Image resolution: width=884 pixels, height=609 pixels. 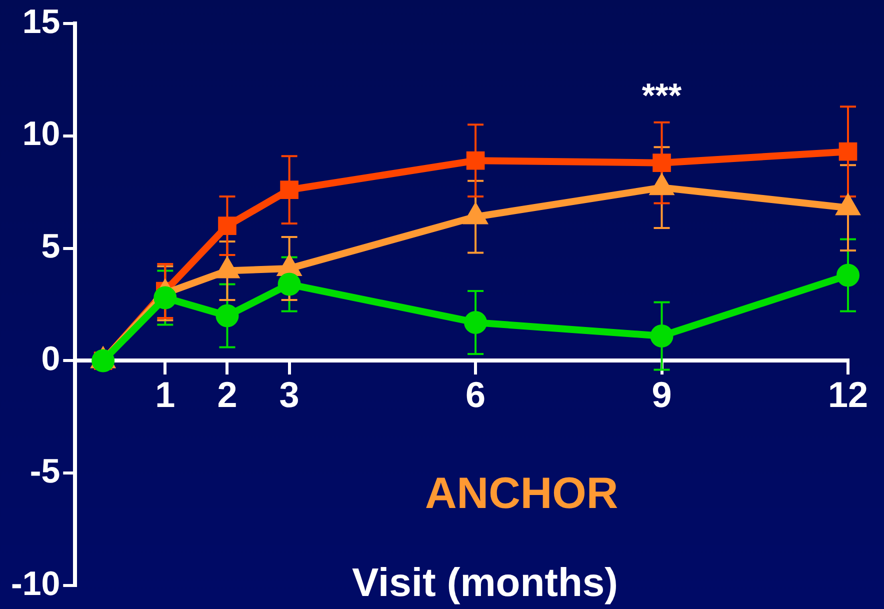 What do you see at coordinates (35, 583) in the screenshot?
I see `y-tick-label: -10` at bounding box center [35, 583].